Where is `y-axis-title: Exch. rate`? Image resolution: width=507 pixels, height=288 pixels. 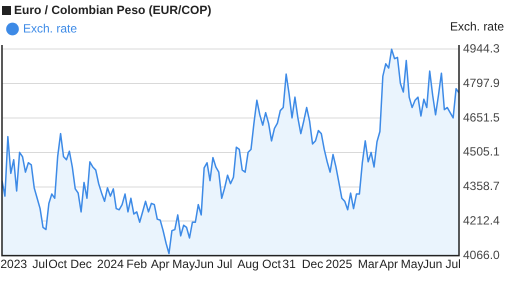
y-axis-title: Exch. rate is located at coordinates (477, 26).